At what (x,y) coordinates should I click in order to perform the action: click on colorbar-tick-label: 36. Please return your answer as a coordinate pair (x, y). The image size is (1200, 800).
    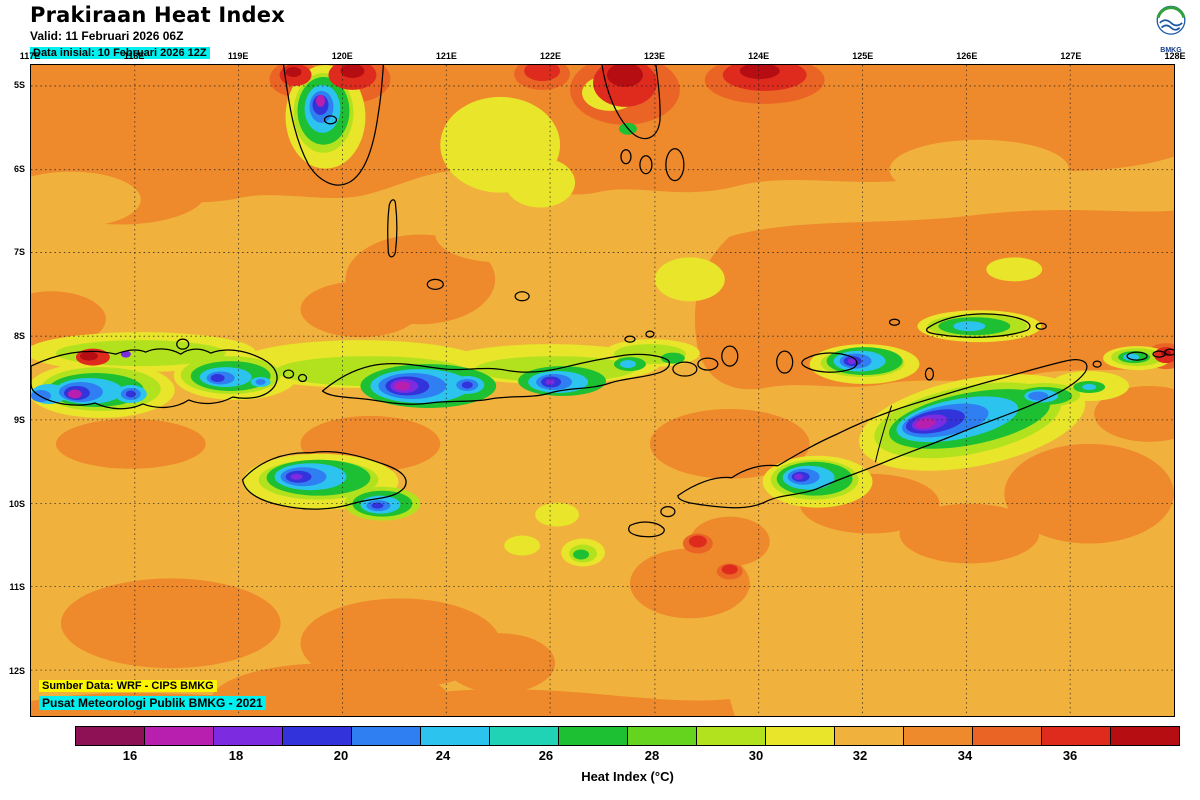
    Looking at the image, I should click on (1070, 755).